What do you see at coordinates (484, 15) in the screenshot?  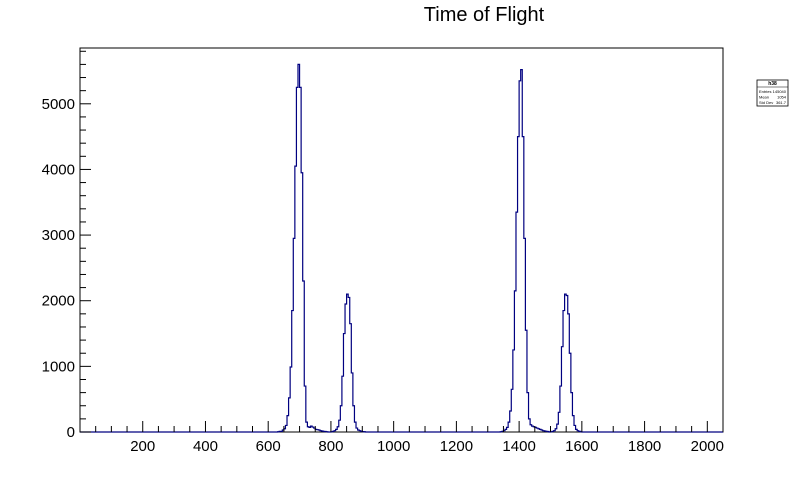 I see `chart-title: Time of Flight` at bounding box center [484, 15].